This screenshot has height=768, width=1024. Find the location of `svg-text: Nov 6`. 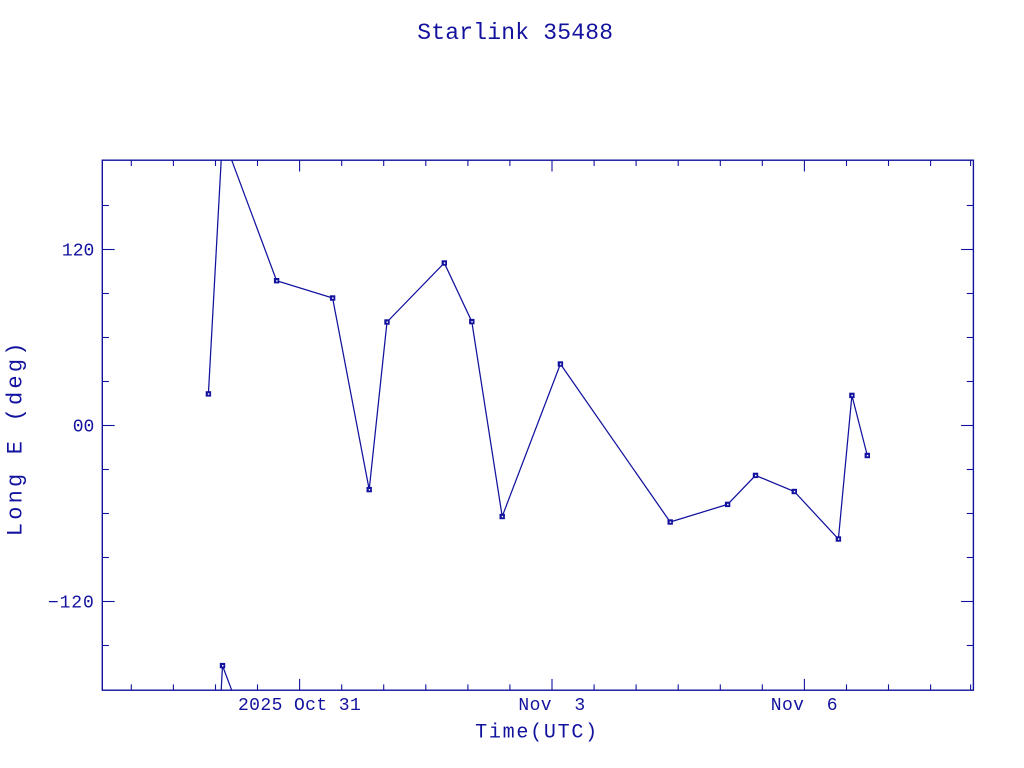

svg-text: Nov 6 is located at coordinates (804, 706).